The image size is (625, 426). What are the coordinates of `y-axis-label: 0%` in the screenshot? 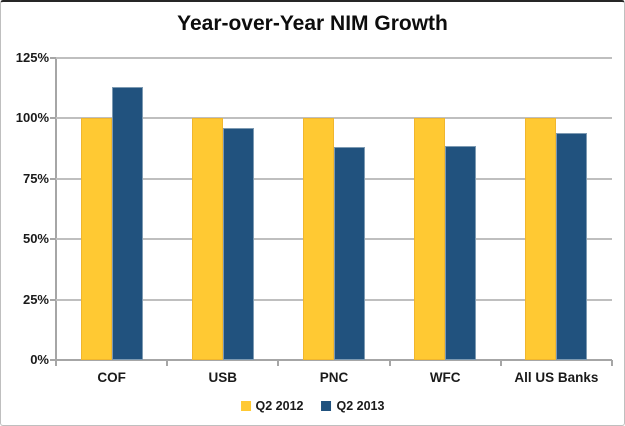 It's located at (39, 359).